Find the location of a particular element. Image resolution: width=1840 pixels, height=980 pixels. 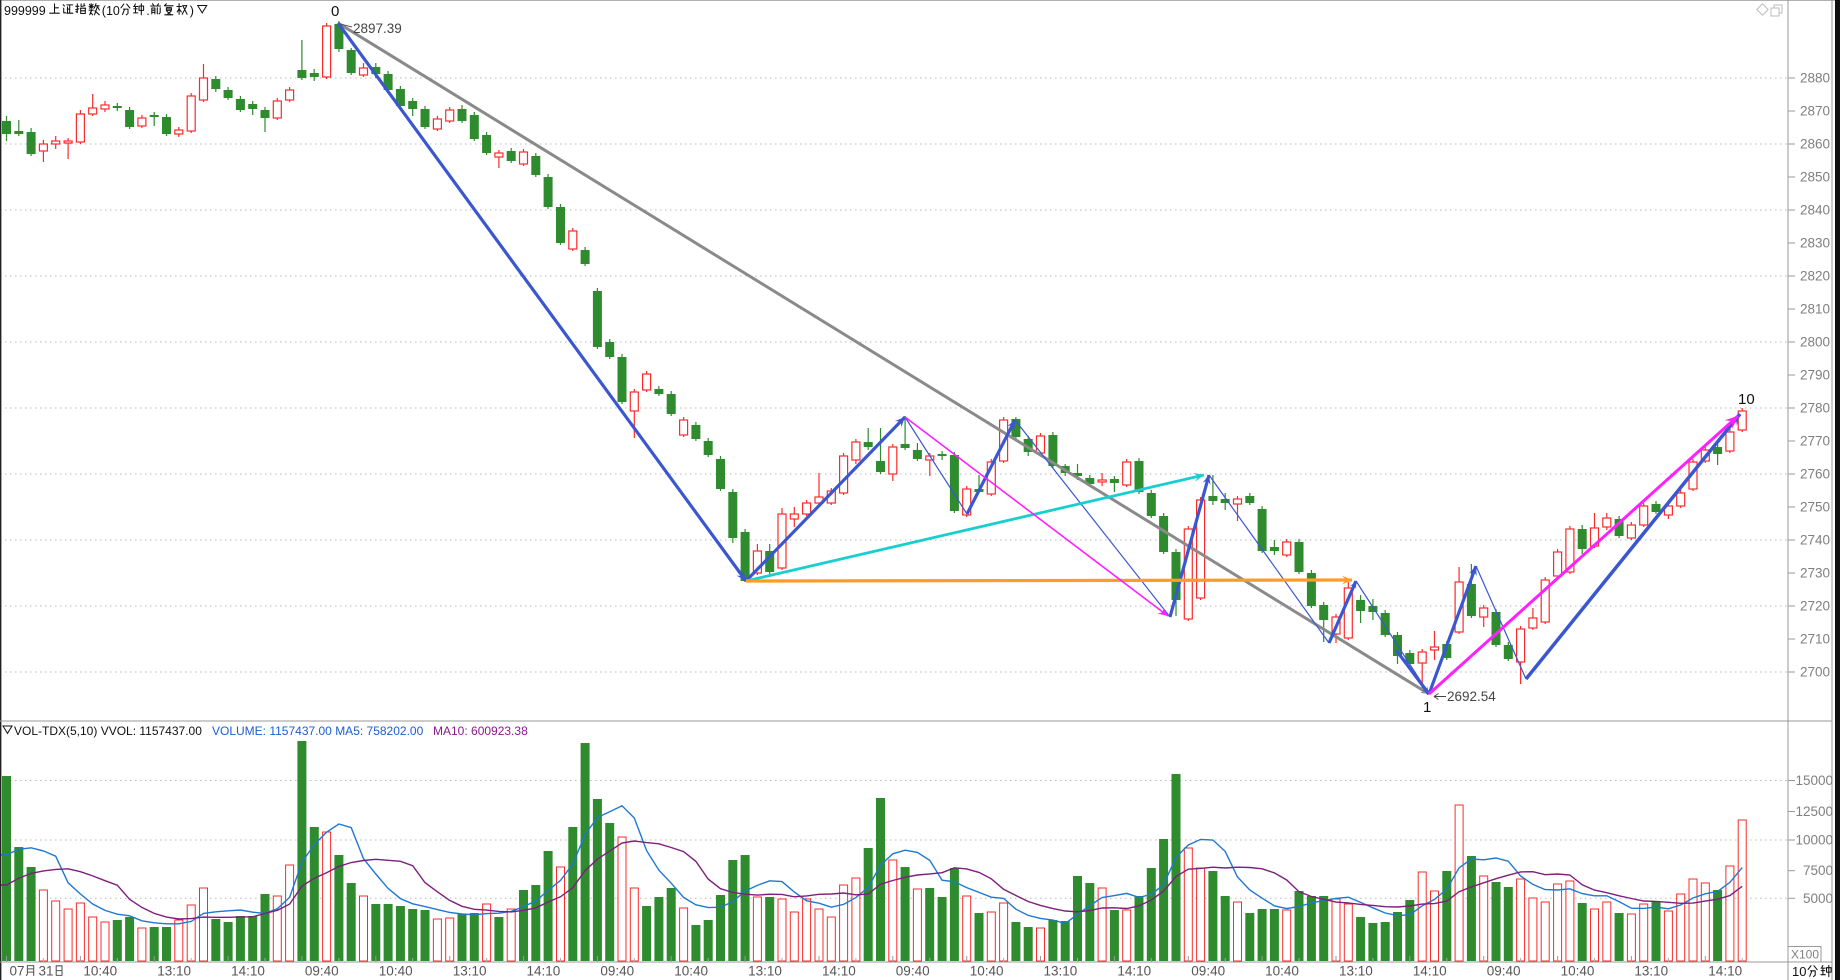

svg-text: 0 is located at coordinates (335, 11).